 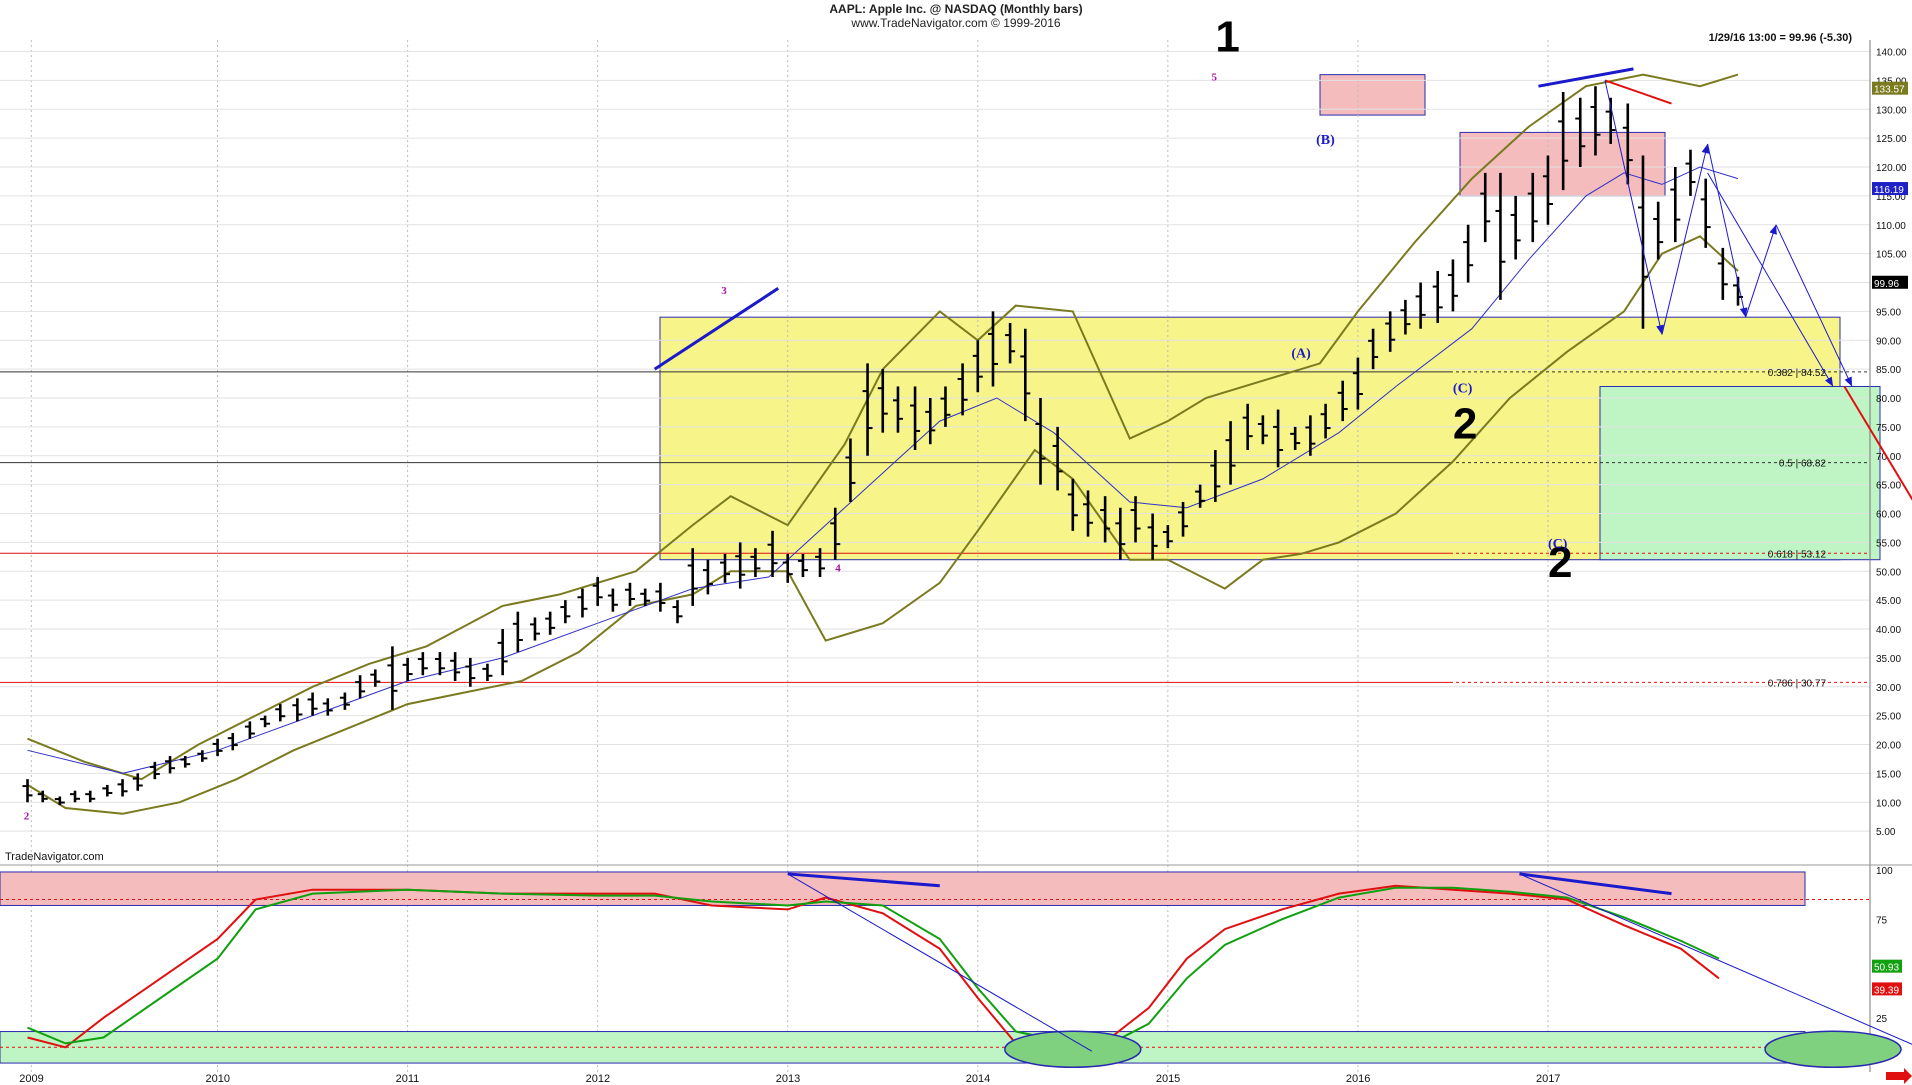 What do you see at coordinates (978, 1079) in the screenshot?
I see `x-tick-label: 2014` at bounding box center [978, 1079].